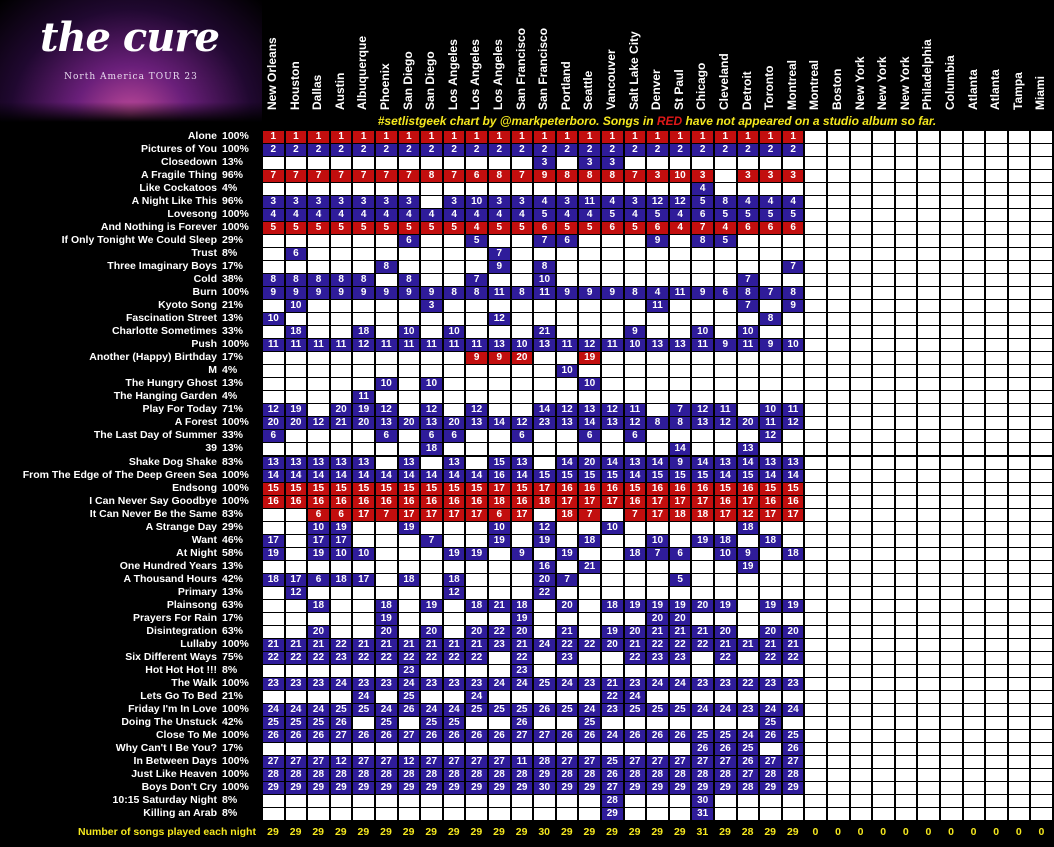  Describe the element at coordinates (590, 761) in the screenshot. I see `setlist-position-value: 27` at that location.